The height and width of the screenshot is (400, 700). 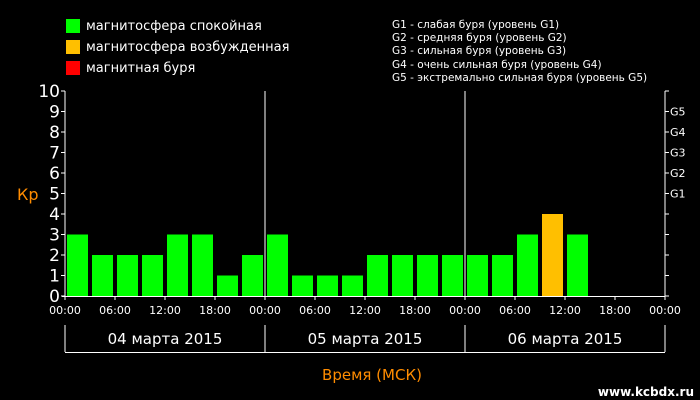 What do you see at coordinates (54, 236) in the screenshot?
I see `y-tick-label: 3` at bounding box center [54, 236].